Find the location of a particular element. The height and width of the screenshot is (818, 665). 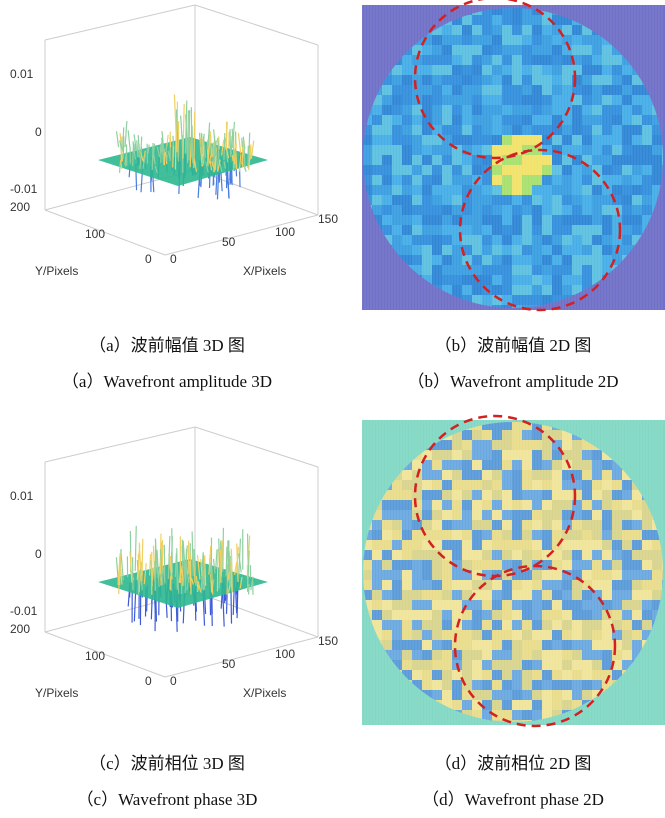

x-tick-label: 100 is located at coordinates (285, 654).